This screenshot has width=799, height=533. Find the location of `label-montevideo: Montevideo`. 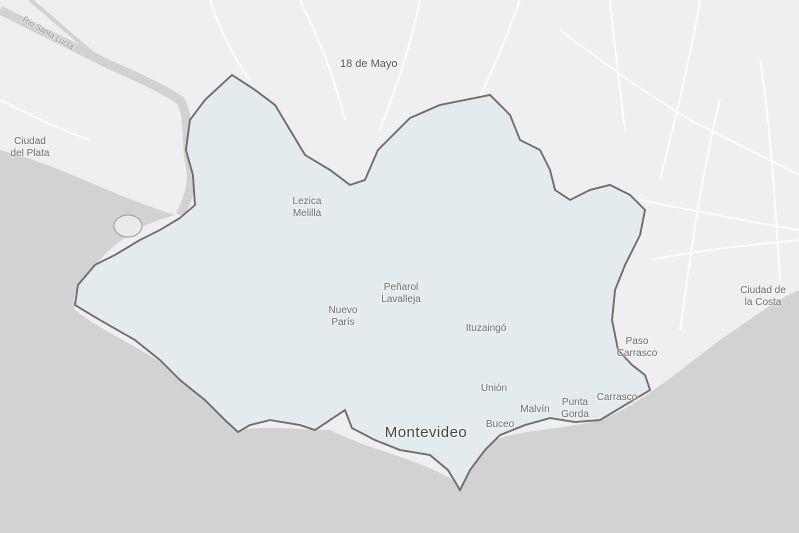

label-montevideo: Montevideo is located at coordinates (426, 432).